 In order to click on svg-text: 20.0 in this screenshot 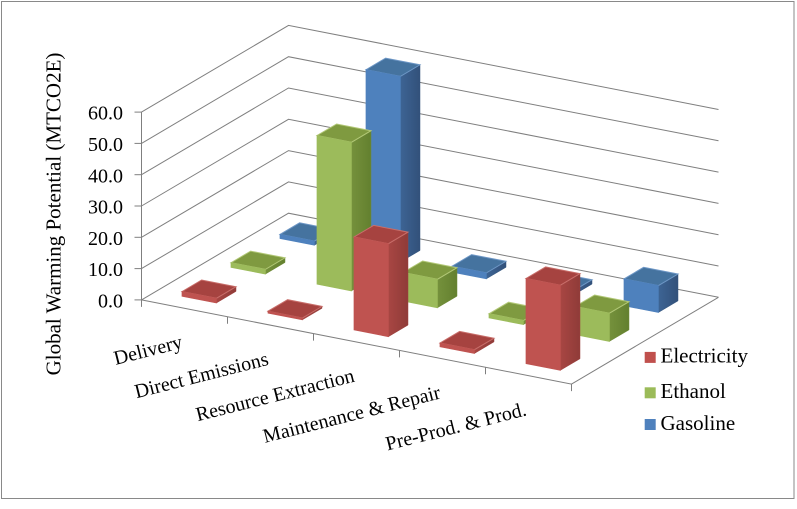, I will do `click(105, 239)`.